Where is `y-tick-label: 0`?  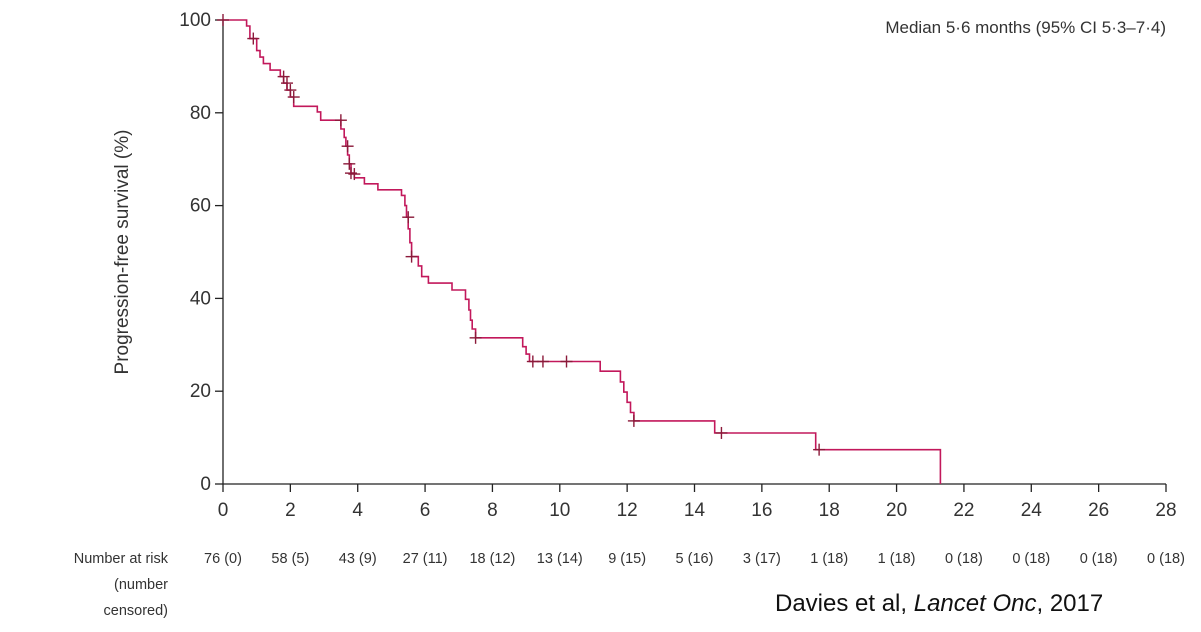
y-tick-label: 0 is located at coordinates (205, 484).